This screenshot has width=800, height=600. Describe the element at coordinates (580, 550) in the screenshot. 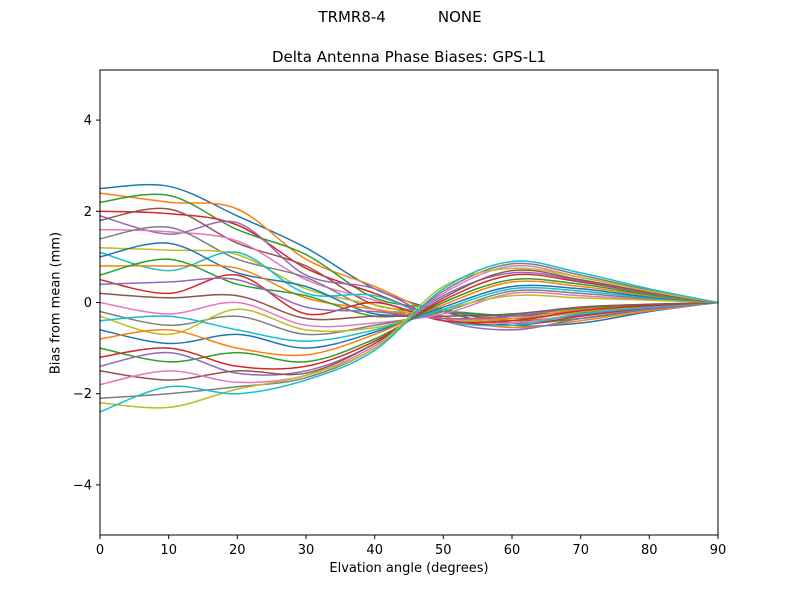

I see `x-tick-label: 70` at that location.